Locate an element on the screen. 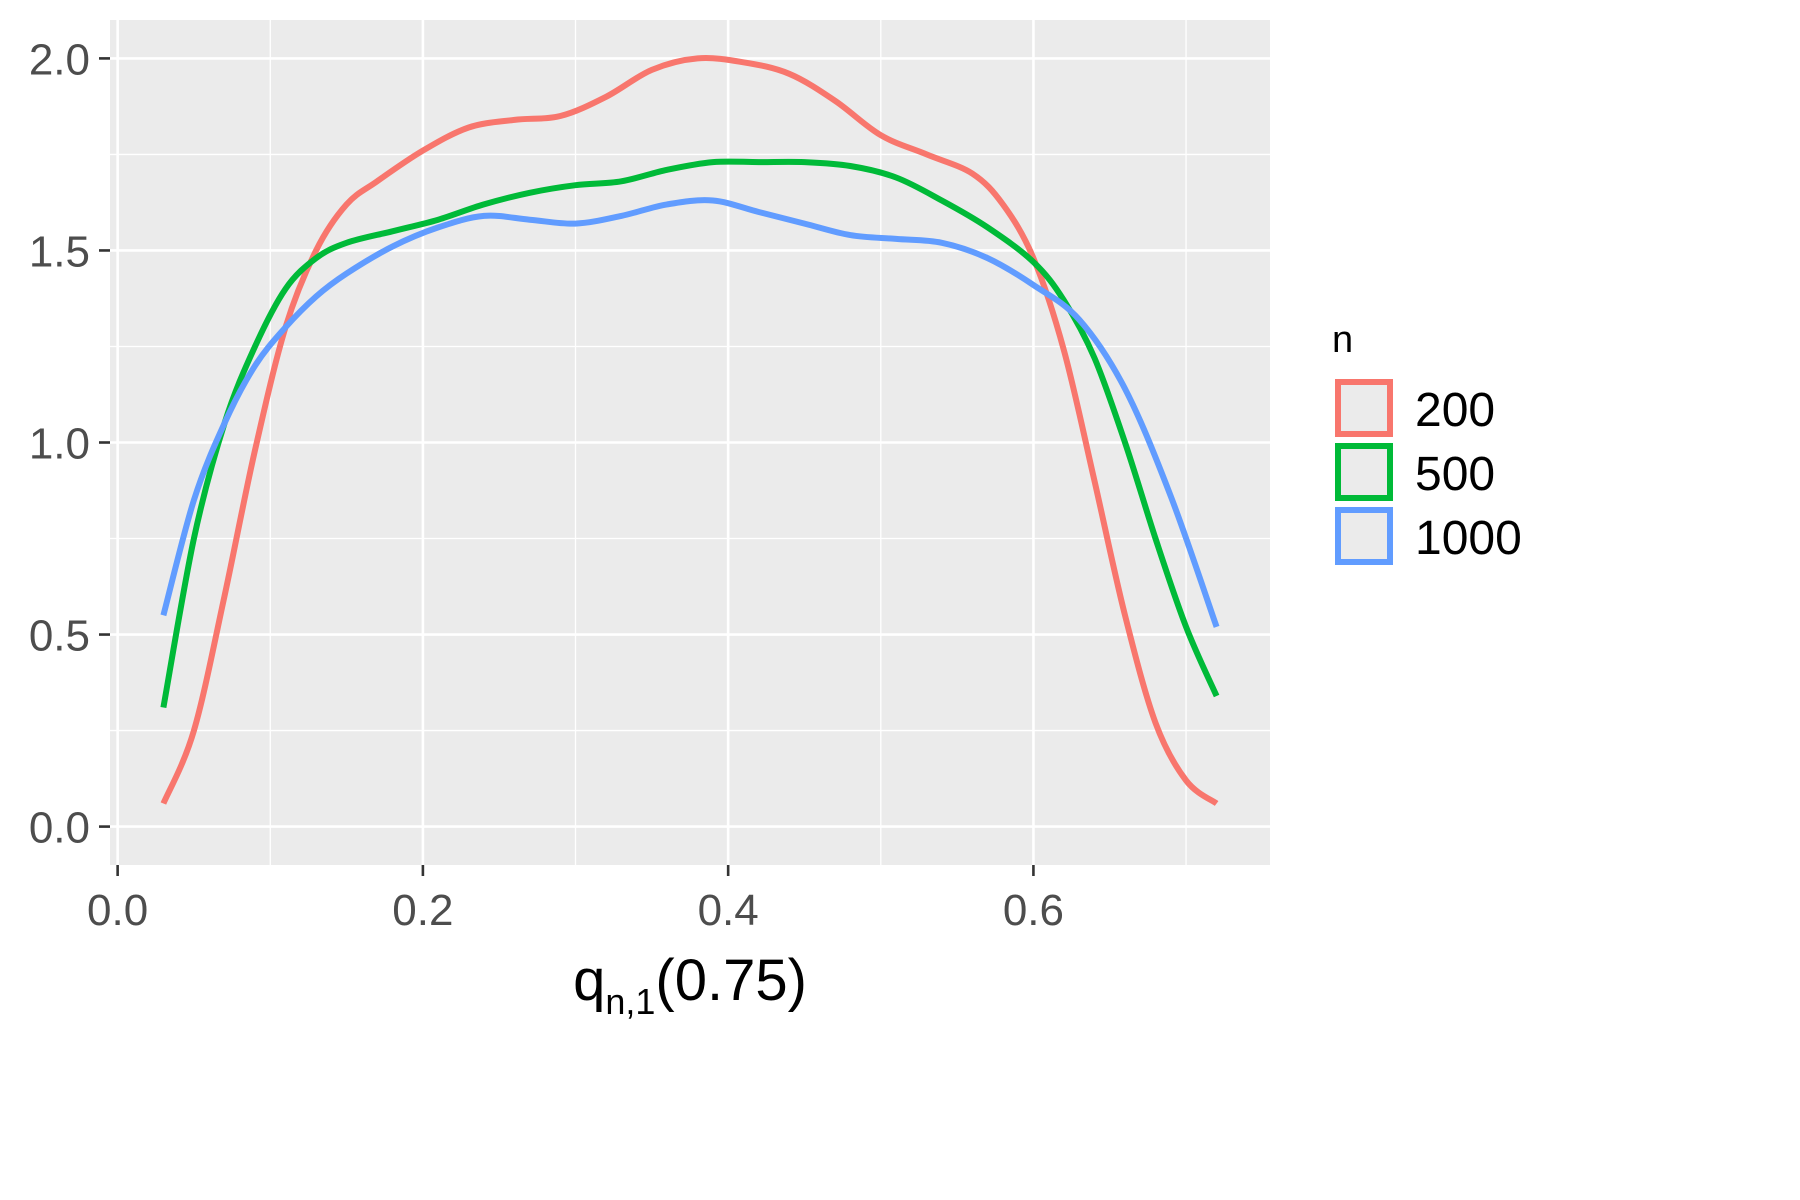  legend-label-500: 500 is located at coordinates (1455, 474).